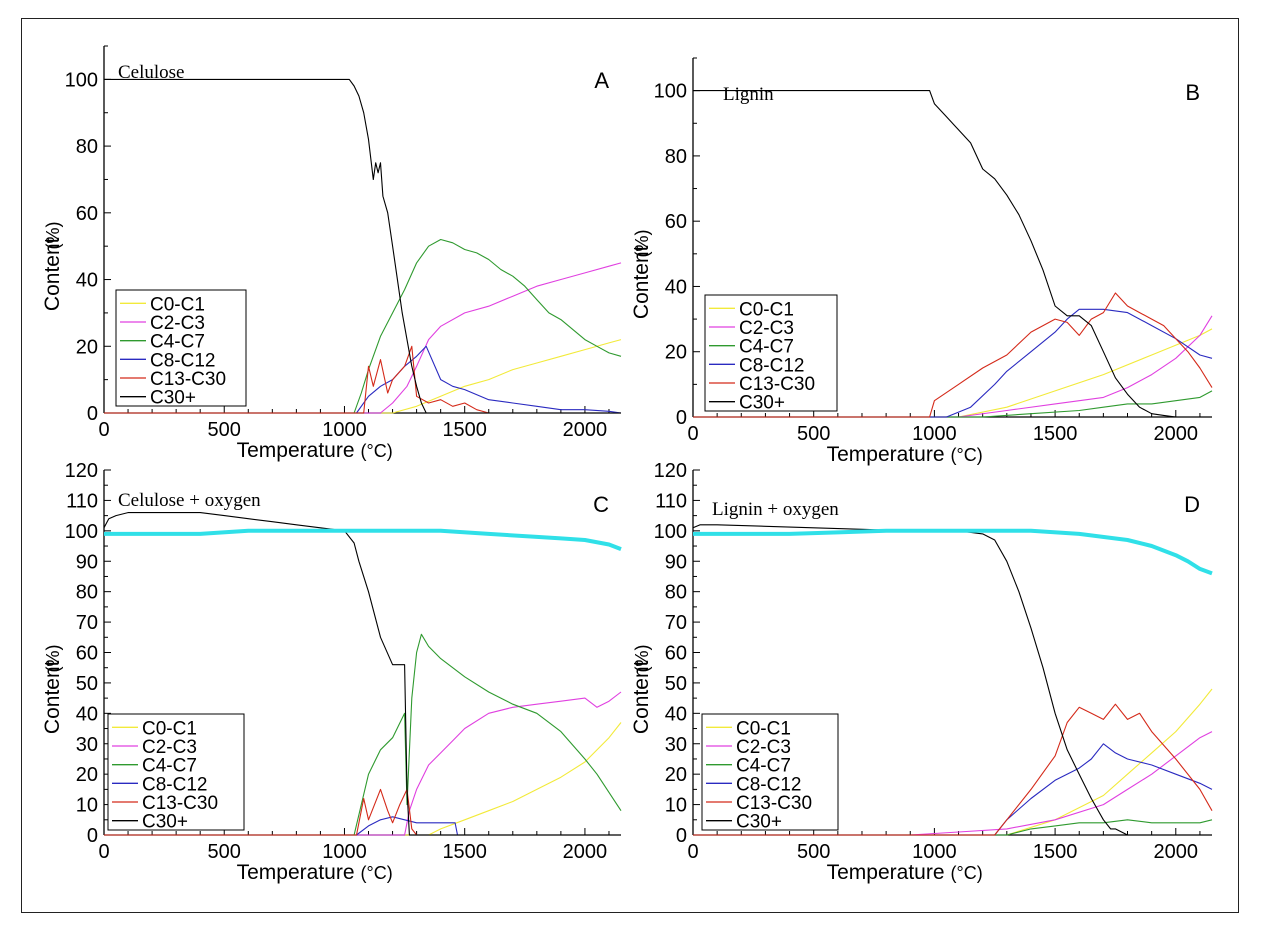 The image size is (1262, 928). Describe the element at coordinates (87, 745) in the screenshot. I see `panel-c-y-tick-label: 30` at that location.